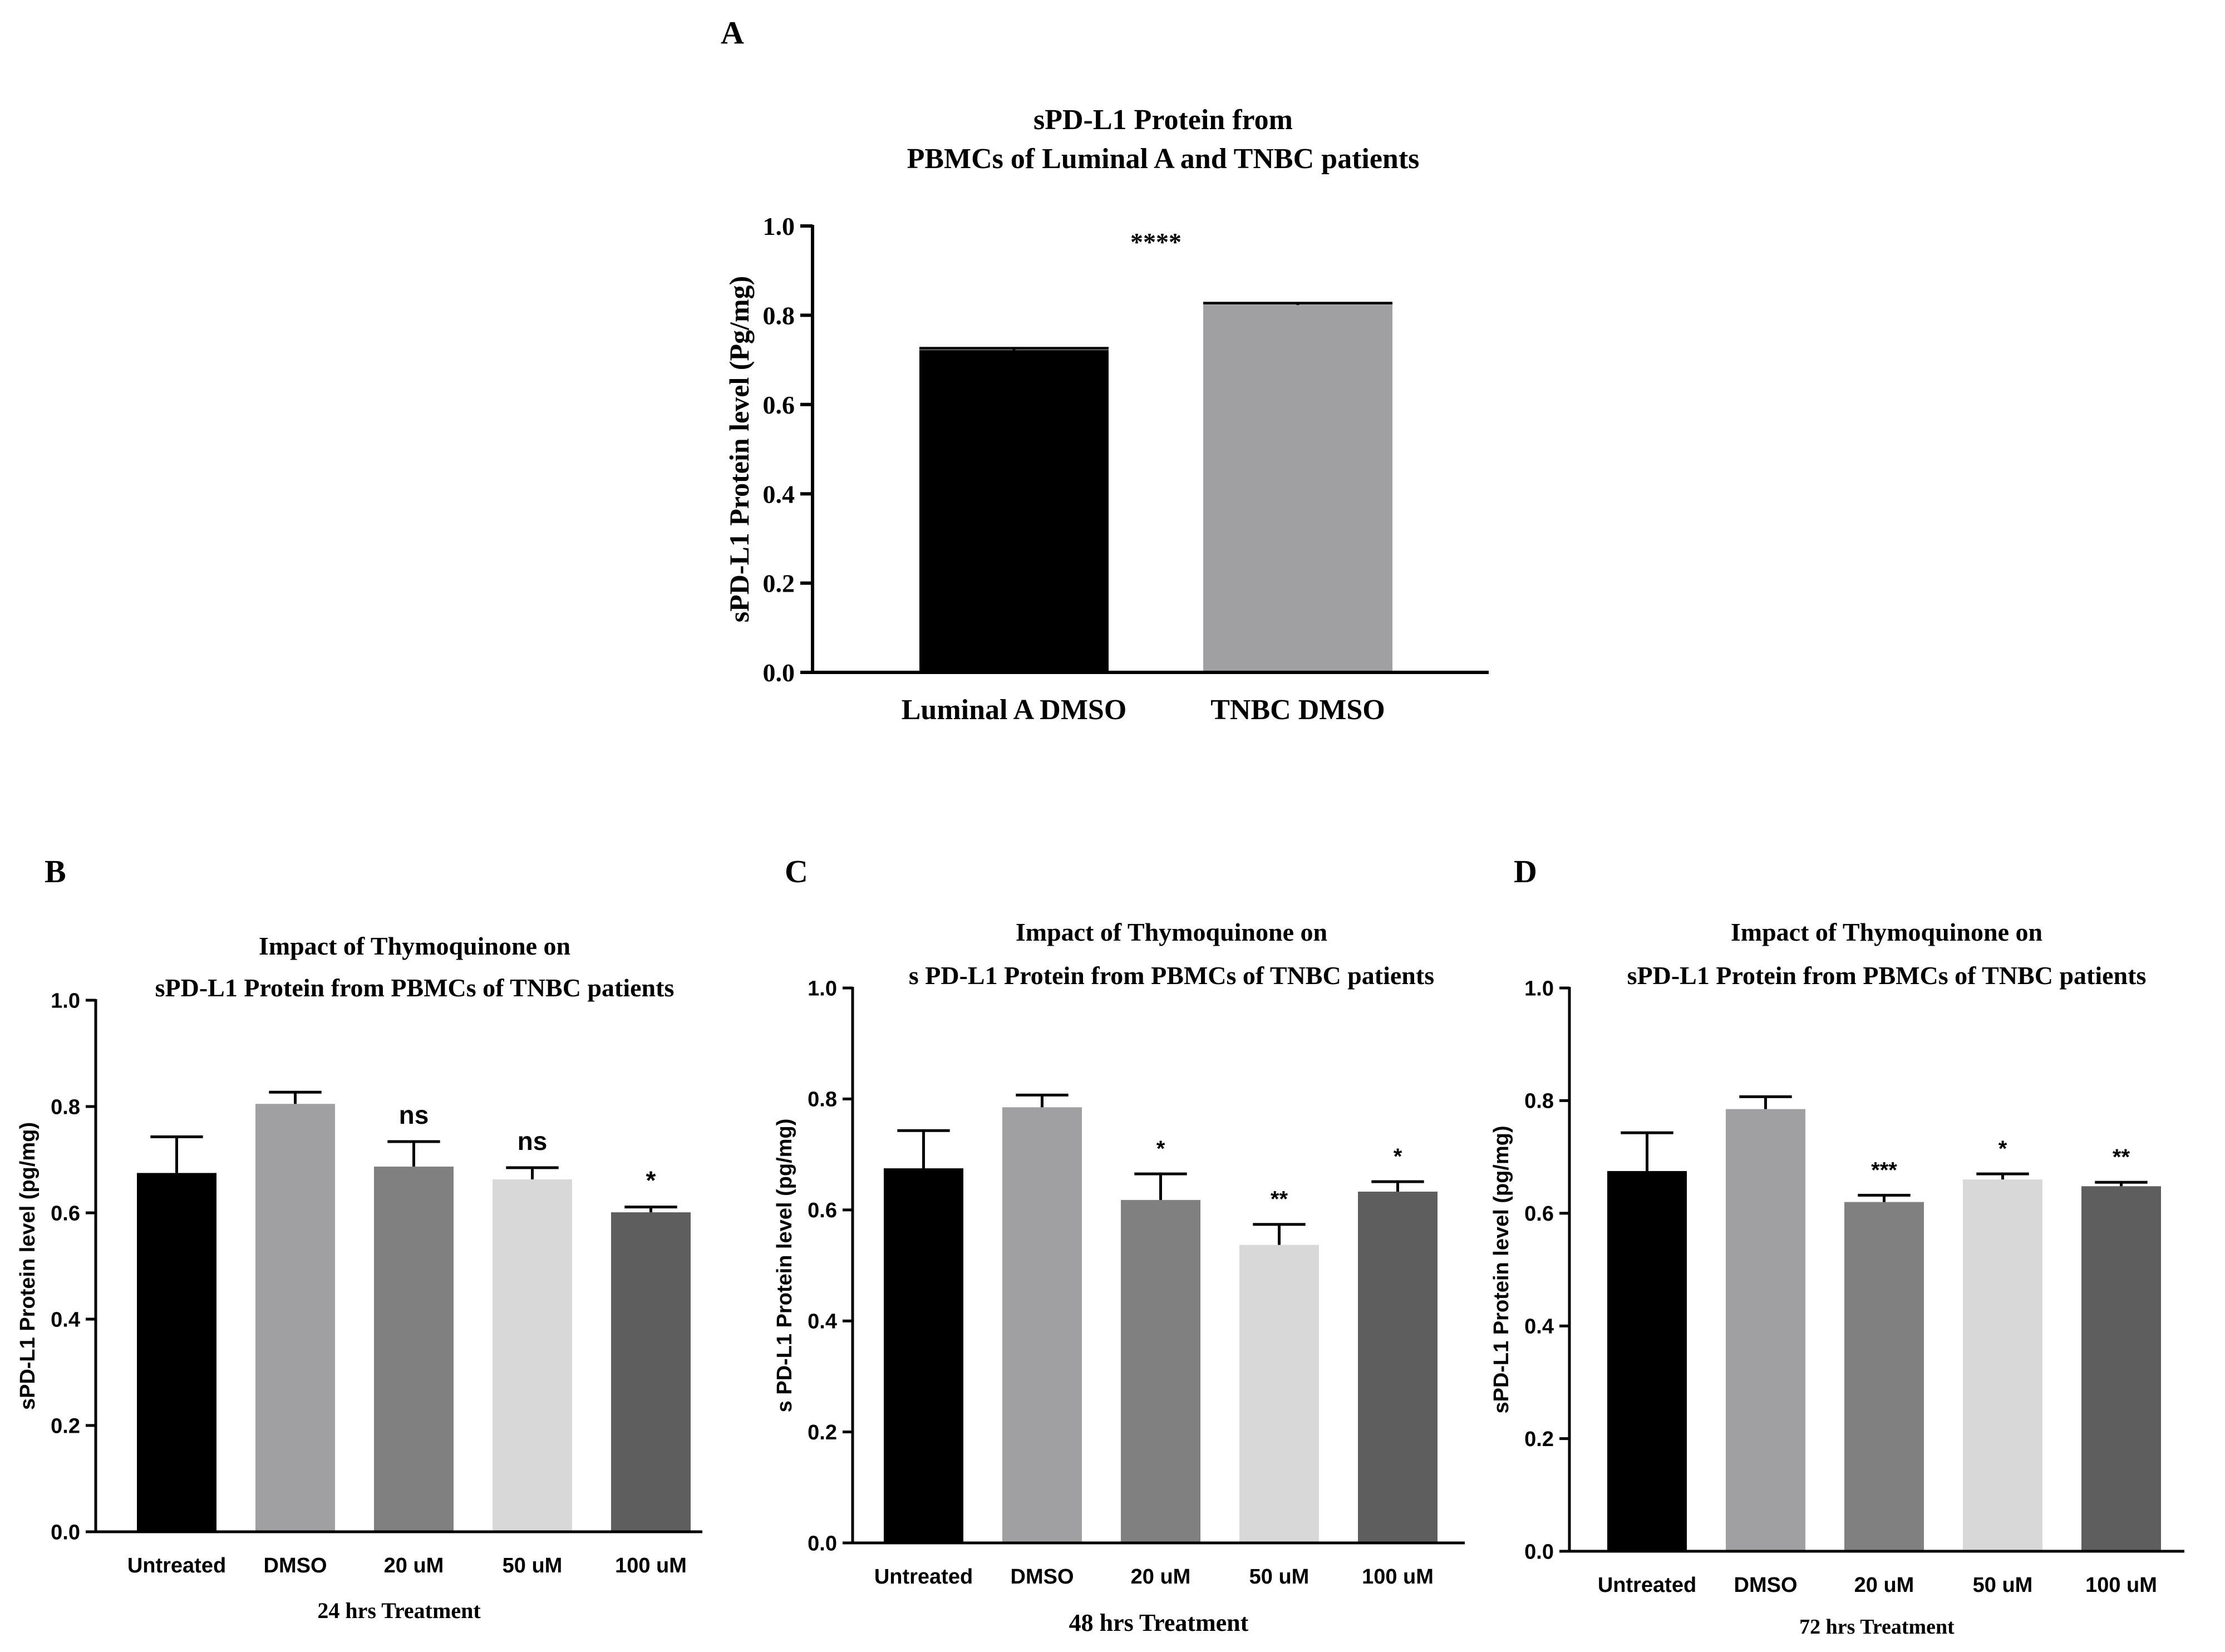 Image resolution: width=2225 pixels, height=1652 pixels. I want to click on panel-label-c: C, so click(796, 871).